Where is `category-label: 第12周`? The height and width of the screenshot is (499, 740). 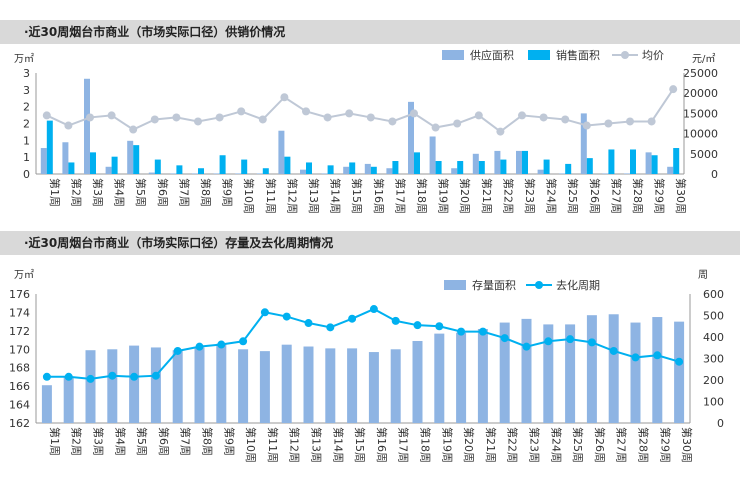 category-label: 第12周 is located at coordinates (295, 445).